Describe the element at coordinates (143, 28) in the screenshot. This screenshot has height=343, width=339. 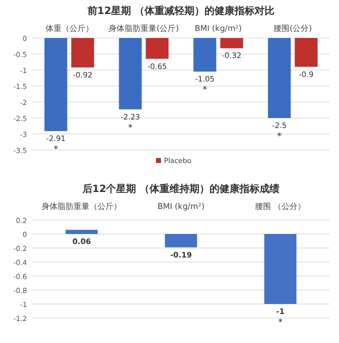
I see `x-tick-label: 身体脂肪重量(公斤)` at that location.